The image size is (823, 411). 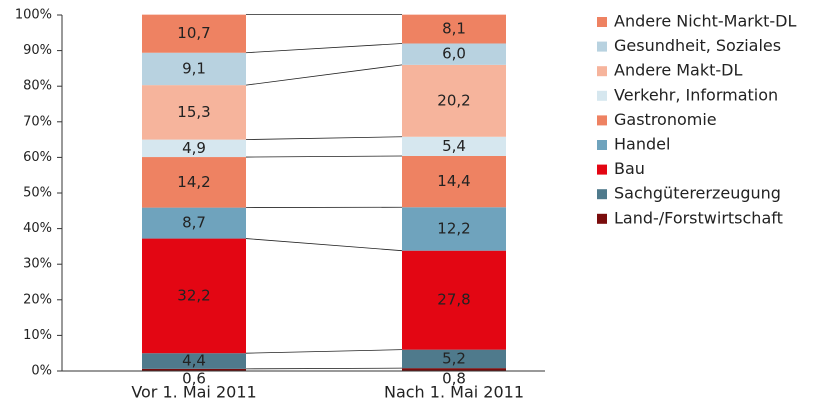 What do you see at coordinates (698, 217) in the screenshot?
I see `legend-label: Land-/Forstwirtschaft` at bounding box center [698, 217].